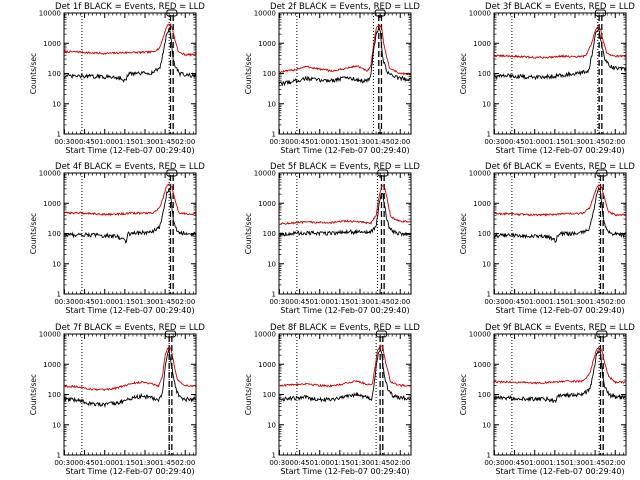 The height and width of the screenshot is (480, 640). Describe the element at coordinates (130, 167) in the screenshot. I see `plot-title: Det 4f BLACK = Events, RED = LLD` at that location.